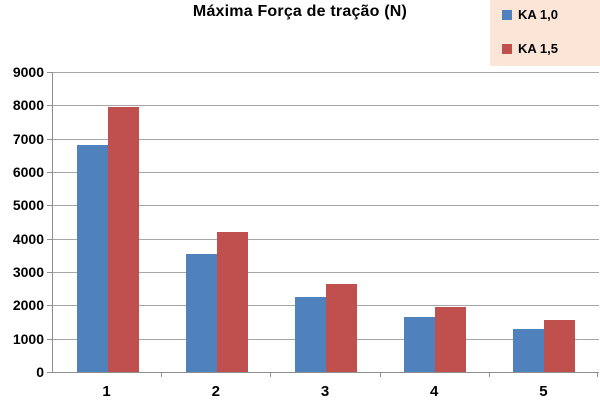 The image size is (600, 400). I want to click on legend-swatch-red-icon, so click(507, 48).